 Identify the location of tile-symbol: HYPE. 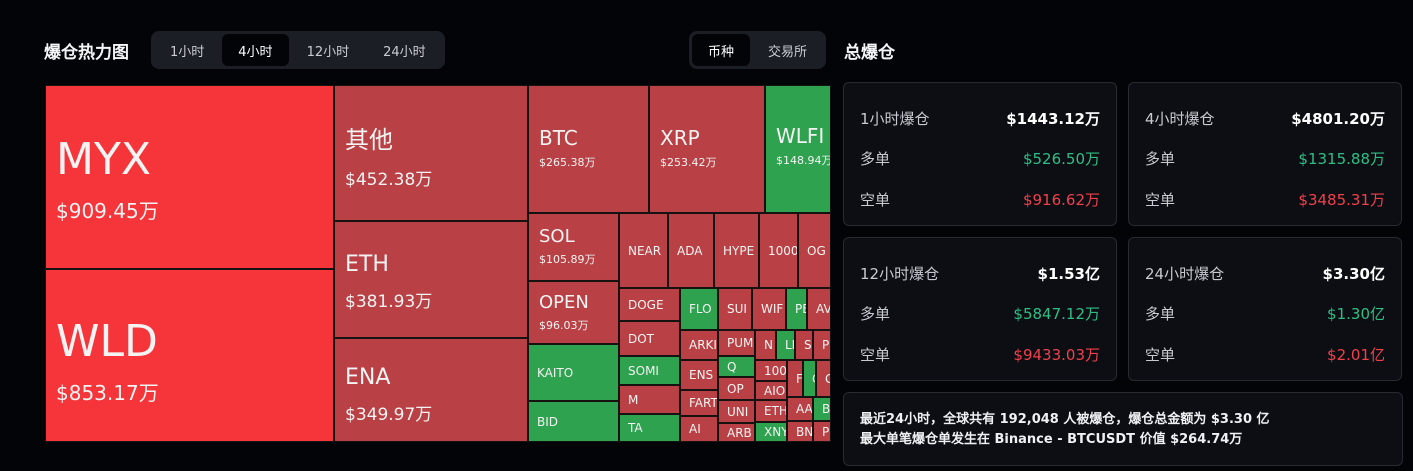
(739, 250).